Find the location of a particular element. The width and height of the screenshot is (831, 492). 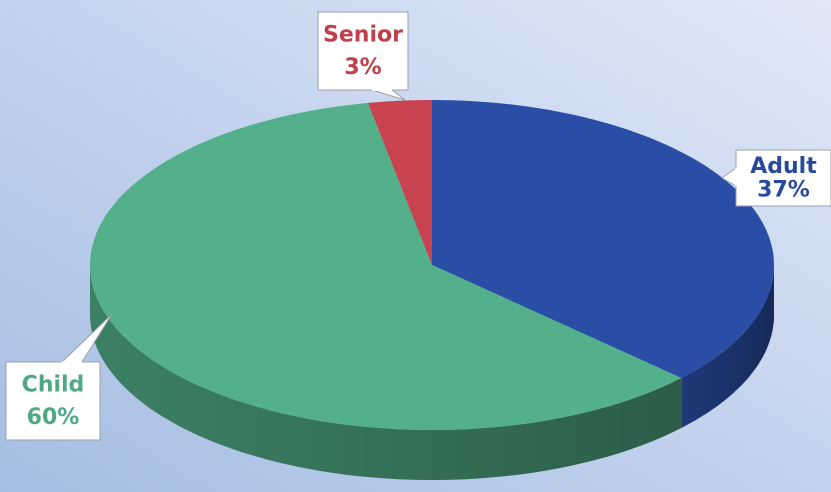

label-category: Senior is located at coordinates (363, 34).